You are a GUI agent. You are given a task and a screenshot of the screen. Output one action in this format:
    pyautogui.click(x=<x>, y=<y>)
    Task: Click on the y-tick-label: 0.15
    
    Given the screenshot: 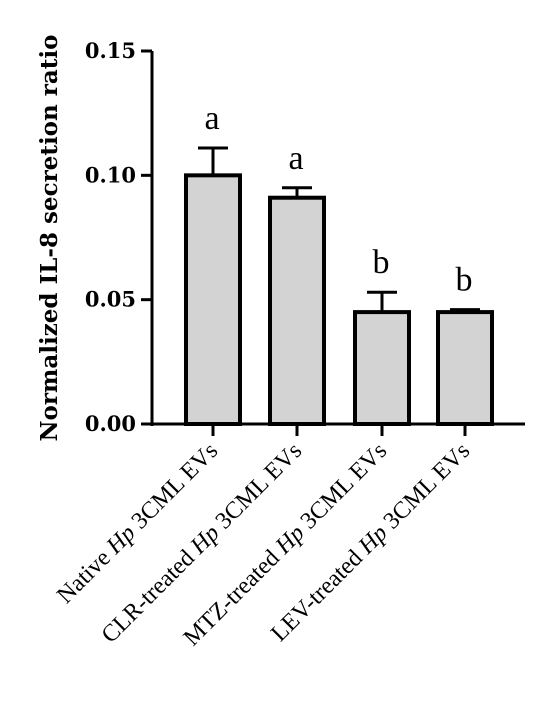 What is the action you would take?
    pyautogui.click(x=110, y=50)
    